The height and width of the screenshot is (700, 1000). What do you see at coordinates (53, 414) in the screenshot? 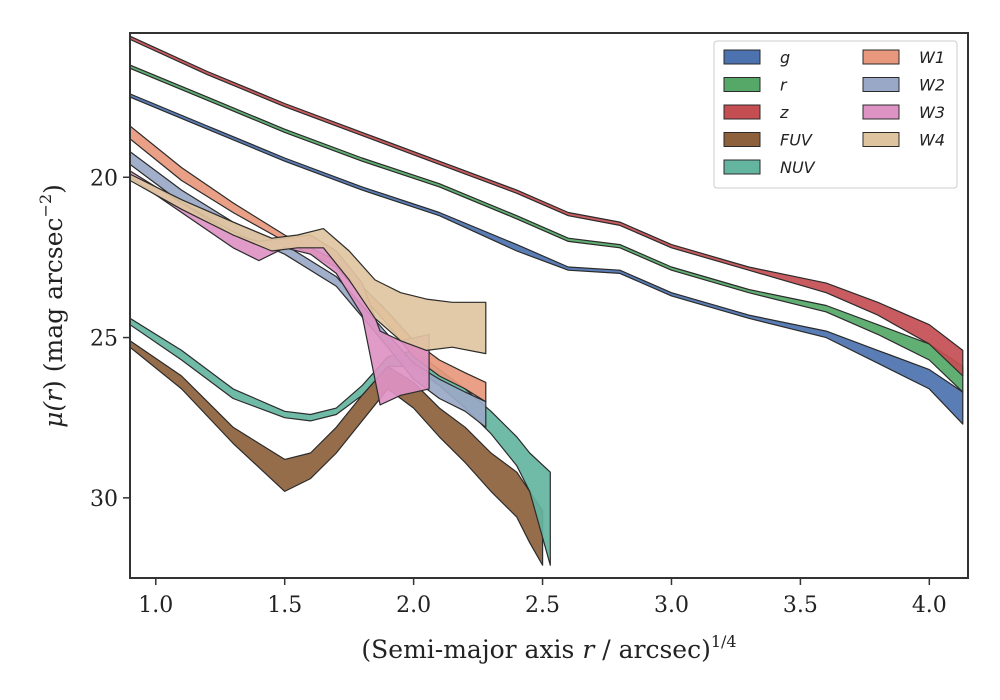
I see `y-axis-label-pre: μ(` at bounding box center [53, 414].